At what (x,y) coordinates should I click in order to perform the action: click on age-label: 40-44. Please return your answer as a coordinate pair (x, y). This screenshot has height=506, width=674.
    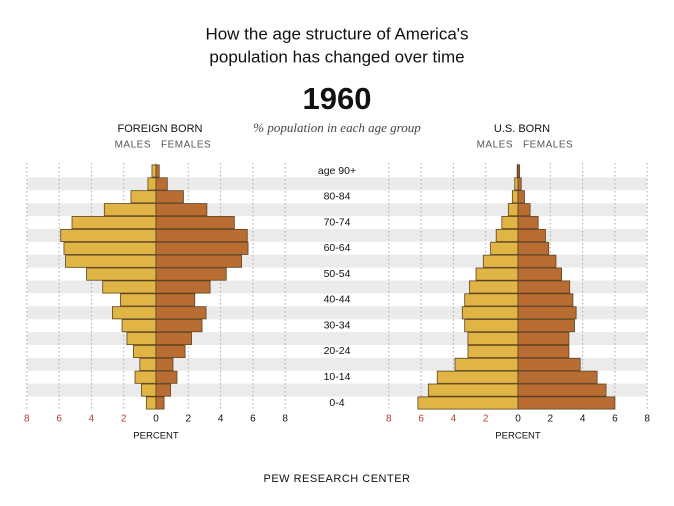
    Looking at the image, I should click on (337, 300).